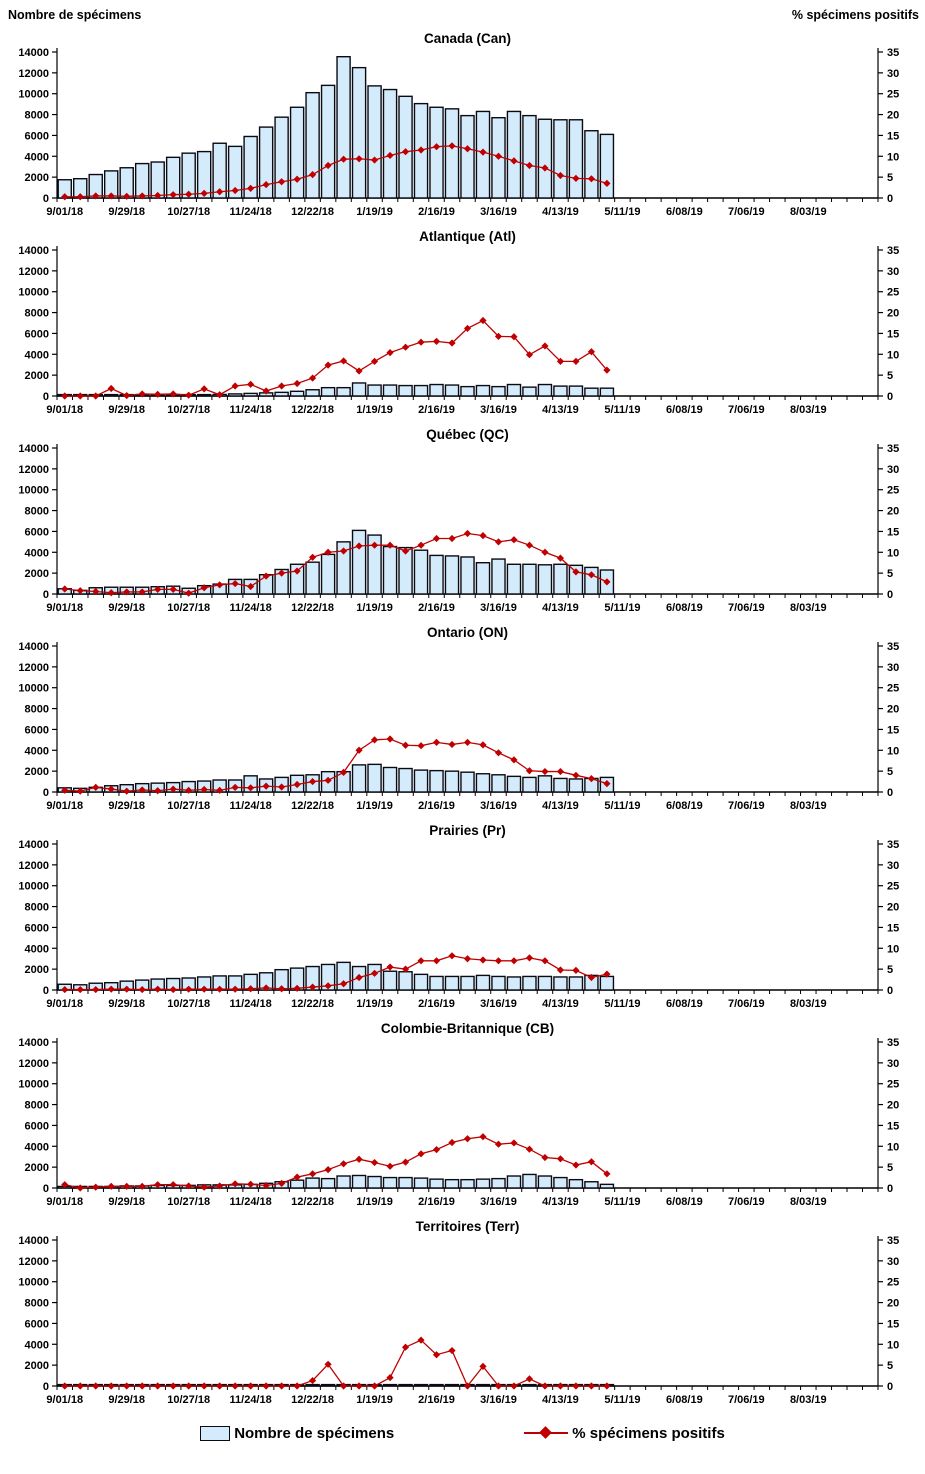 Image resolution: width=925 pixels, height=1474 pixels. I want to click on x-axis-date-label: 3/16/19, so click(498, 410).